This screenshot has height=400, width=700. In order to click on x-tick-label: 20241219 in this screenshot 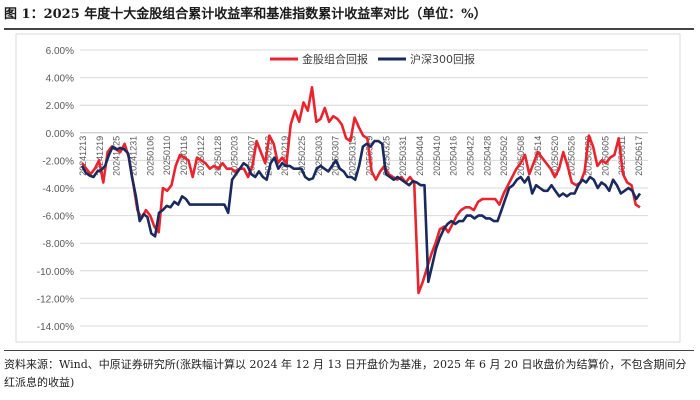, I will do `click(100, 156)`.